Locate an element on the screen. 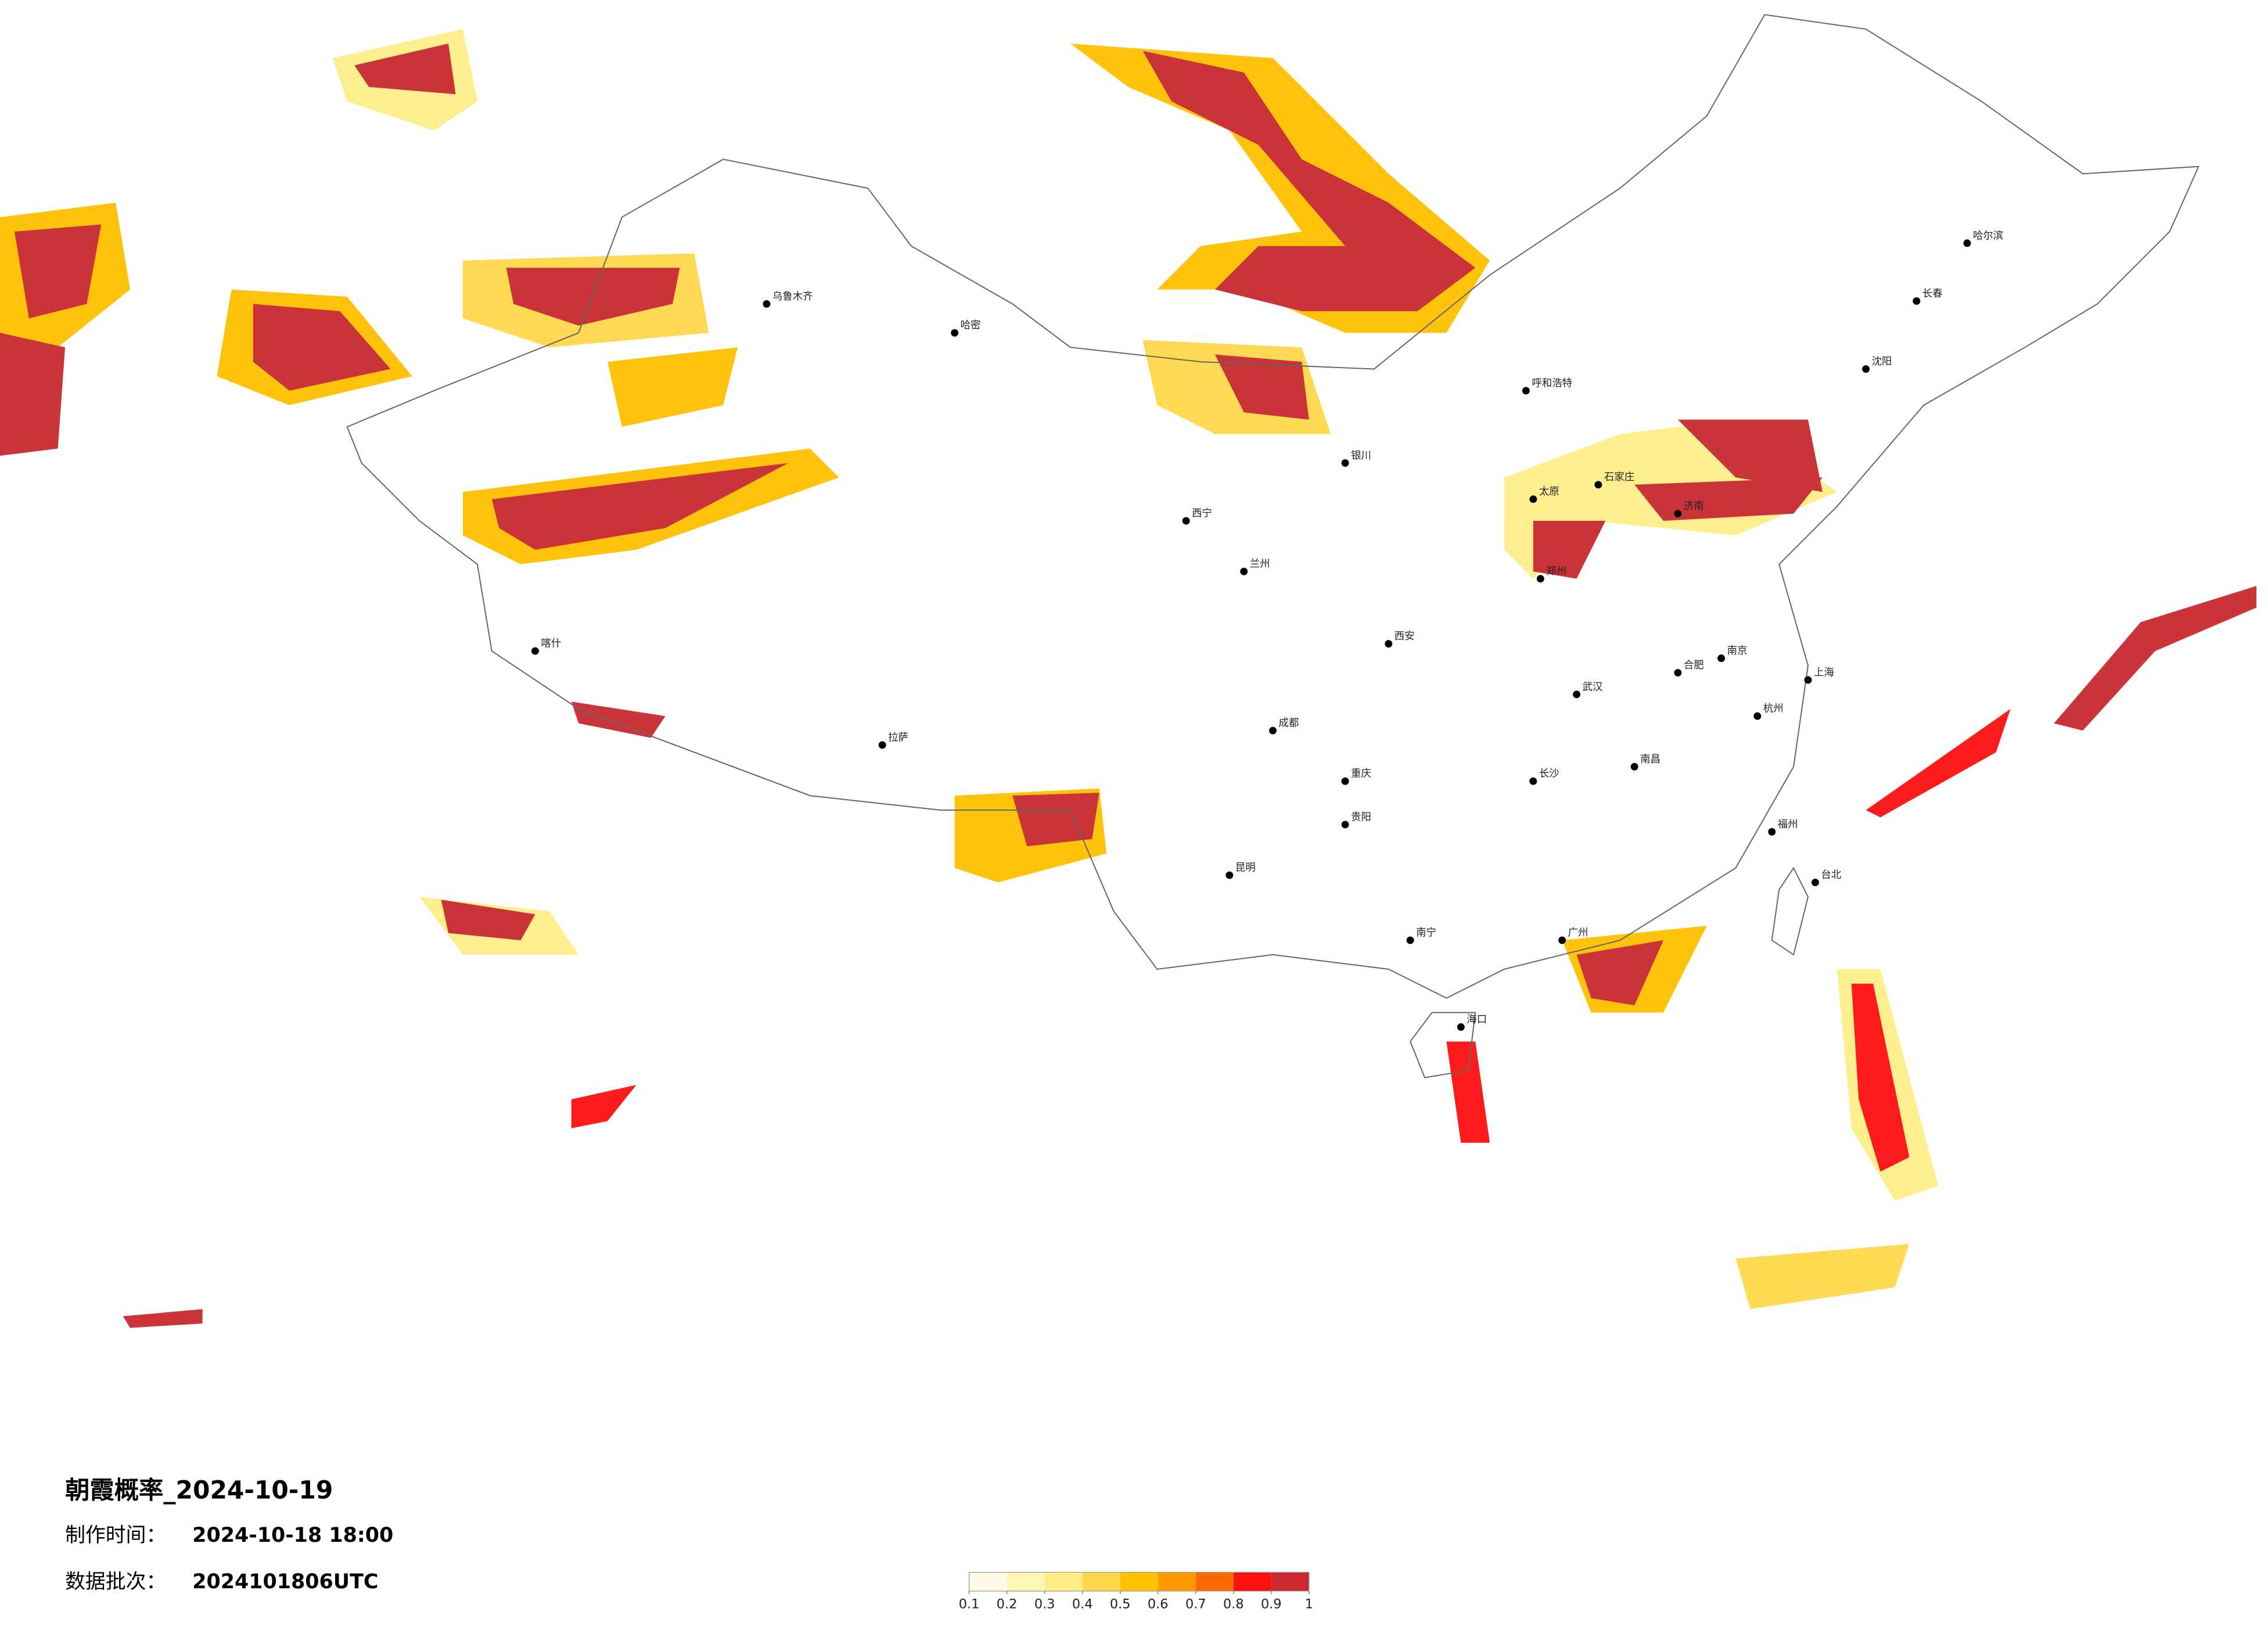  city-label: 南宁 is located at coordinates (1426, 933).